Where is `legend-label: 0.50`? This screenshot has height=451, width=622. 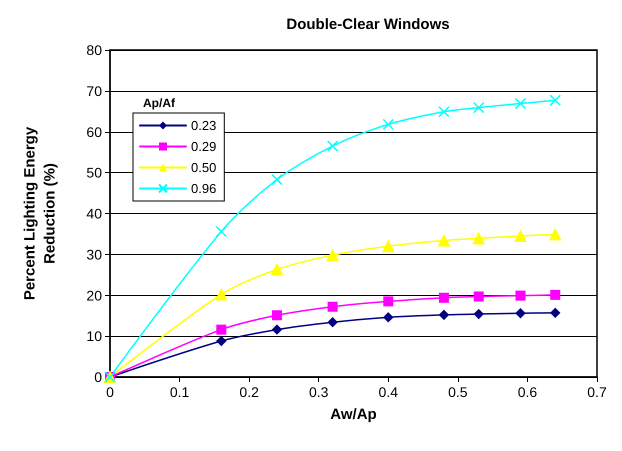
legend-label: 0.50 is located at coordinates (203, 167).